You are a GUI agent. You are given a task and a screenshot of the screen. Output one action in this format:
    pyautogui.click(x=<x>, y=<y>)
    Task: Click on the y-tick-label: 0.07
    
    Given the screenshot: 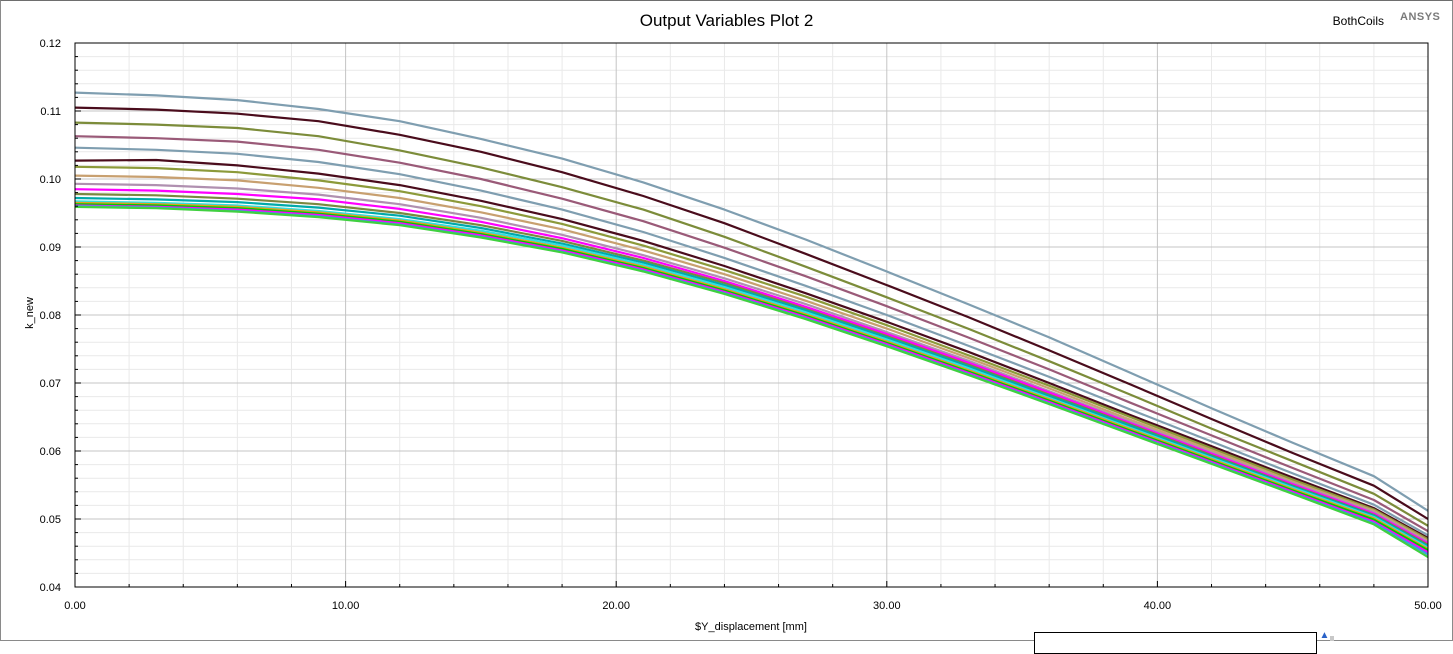 What is the action you would take?
    pyautogui.click(x=50, y=384)
    